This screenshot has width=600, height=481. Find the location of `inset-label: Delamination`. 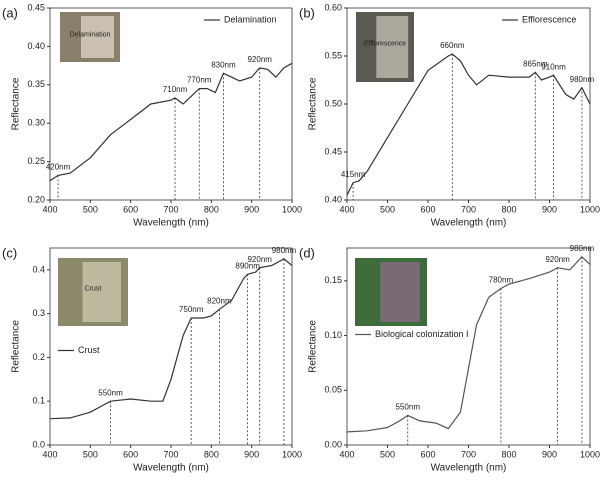

inset-label: Delamination is located at coordinates (90, 34).